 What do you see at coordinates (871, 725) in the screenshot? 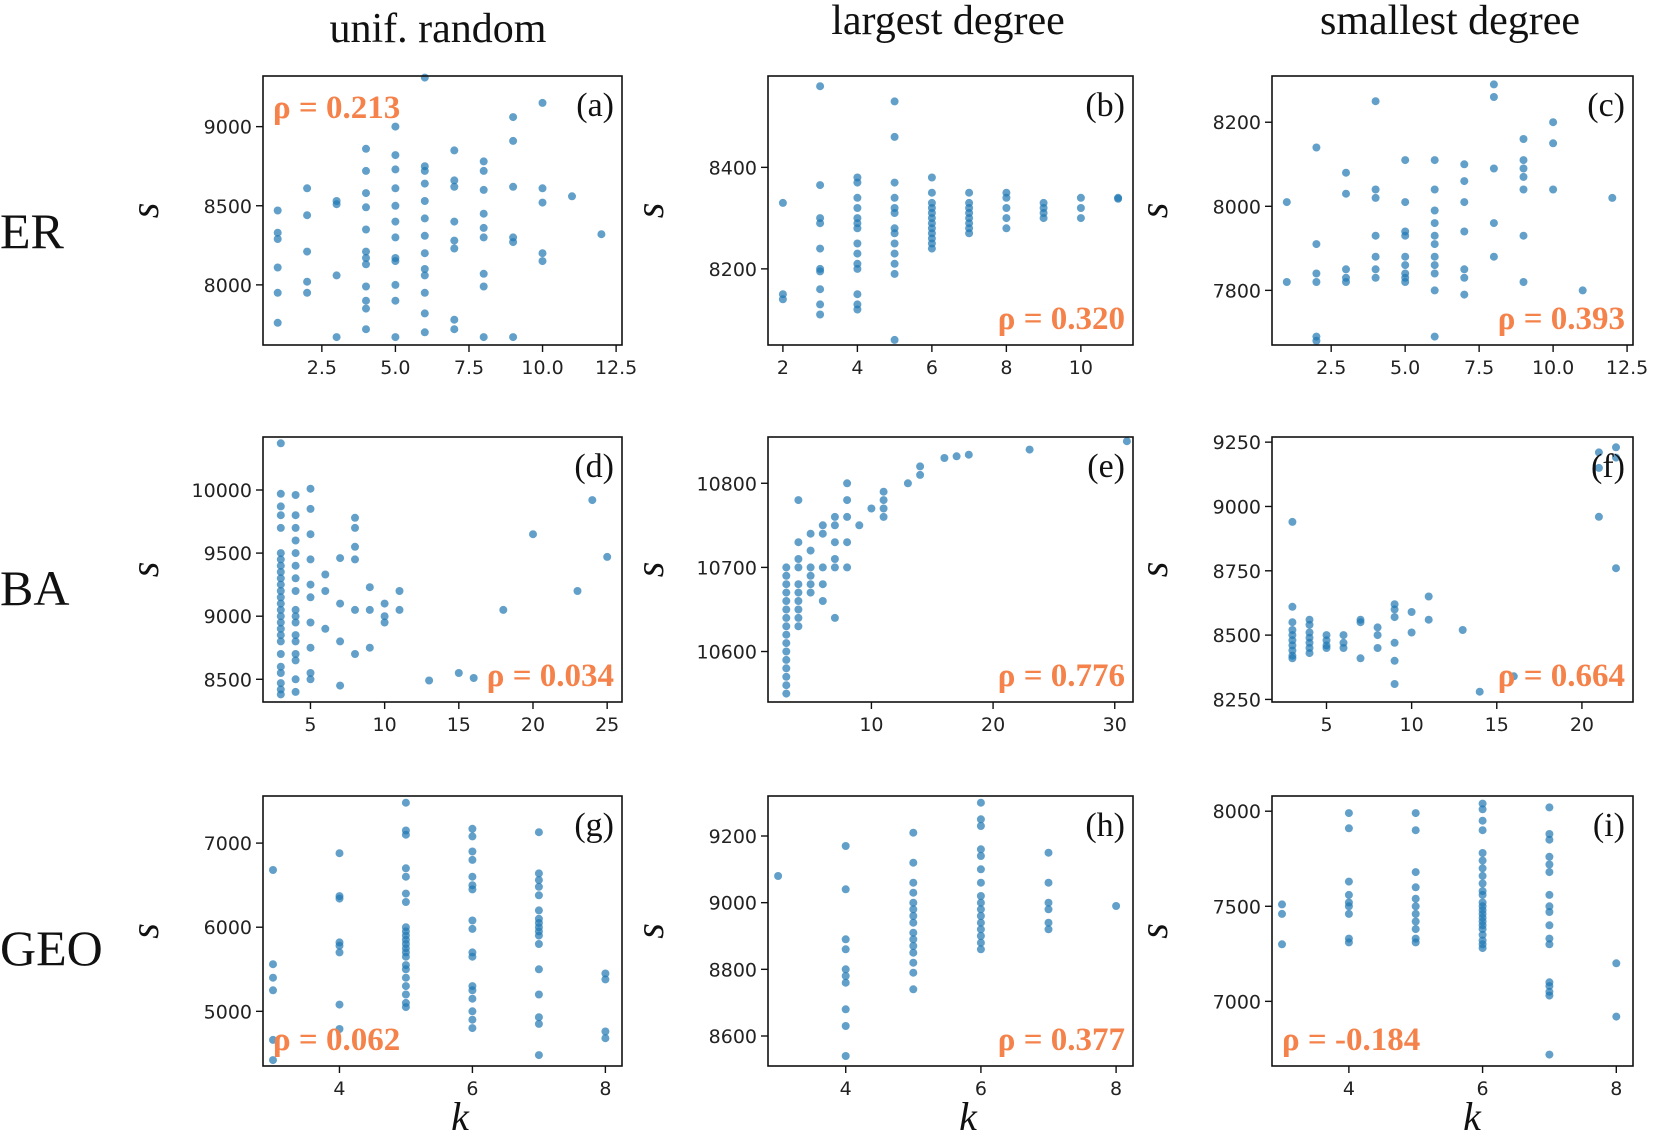
I see `x-tick-label: 10` at bounding box center [871, 725].